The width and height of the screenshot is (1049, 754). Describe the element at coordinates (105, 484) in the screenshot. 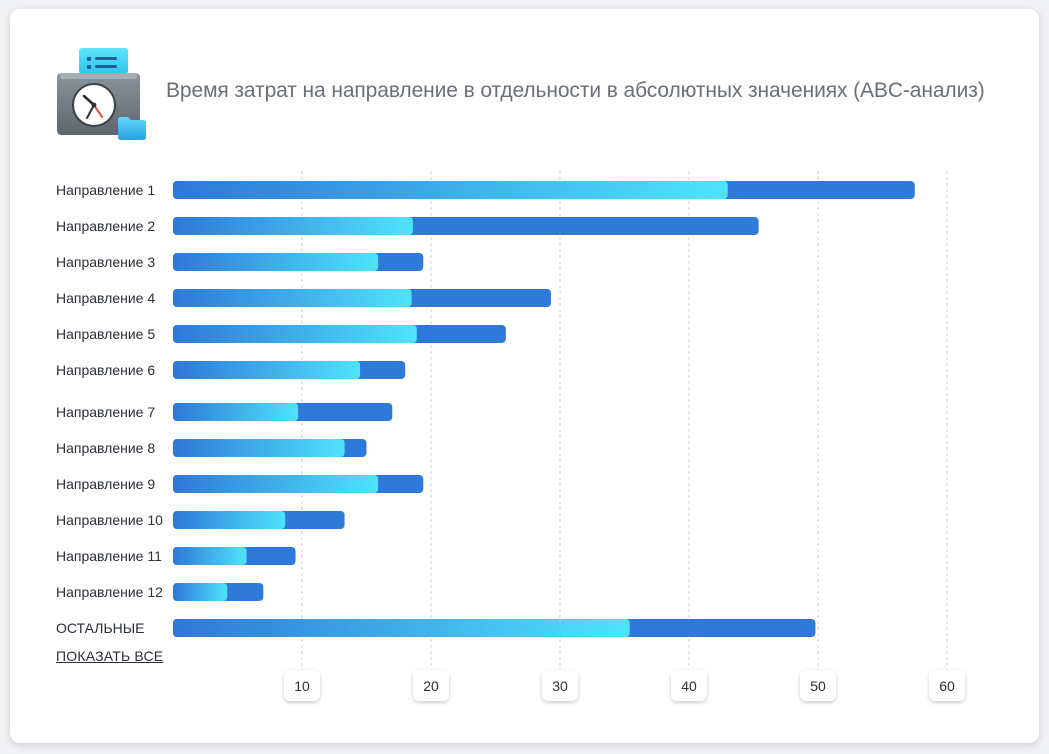

I see `category-label: Направление 9` at that location.